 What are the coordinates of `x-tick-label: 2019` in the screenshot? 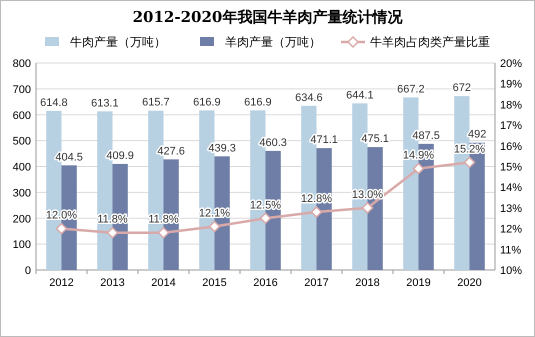 It's located at (418, 283).